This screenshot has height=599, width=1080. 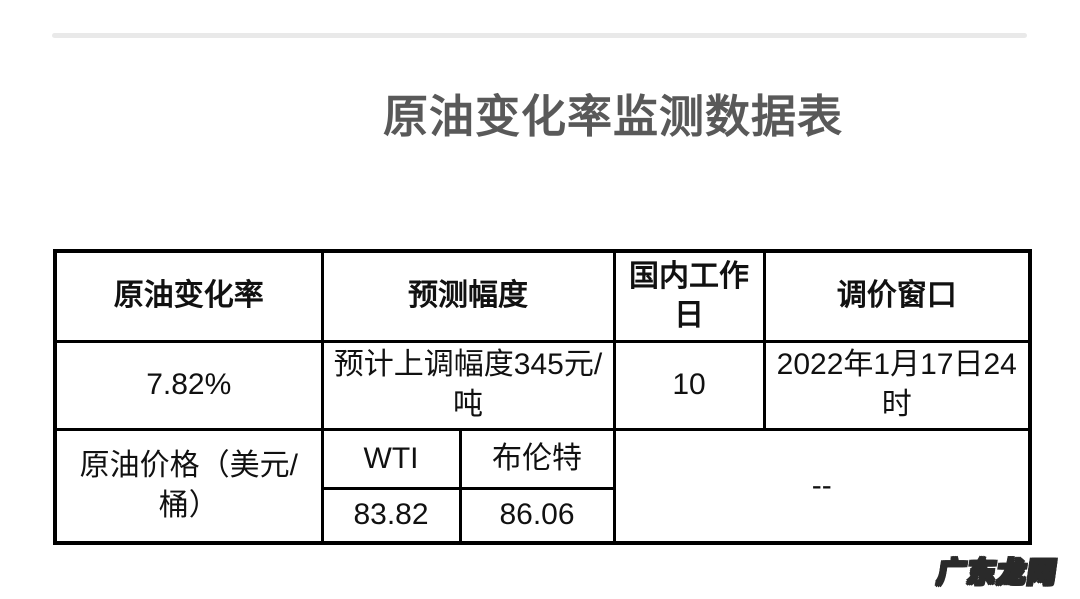 I want to click on header-forecast-range: 预测幅度, so click(x=468, y=296).